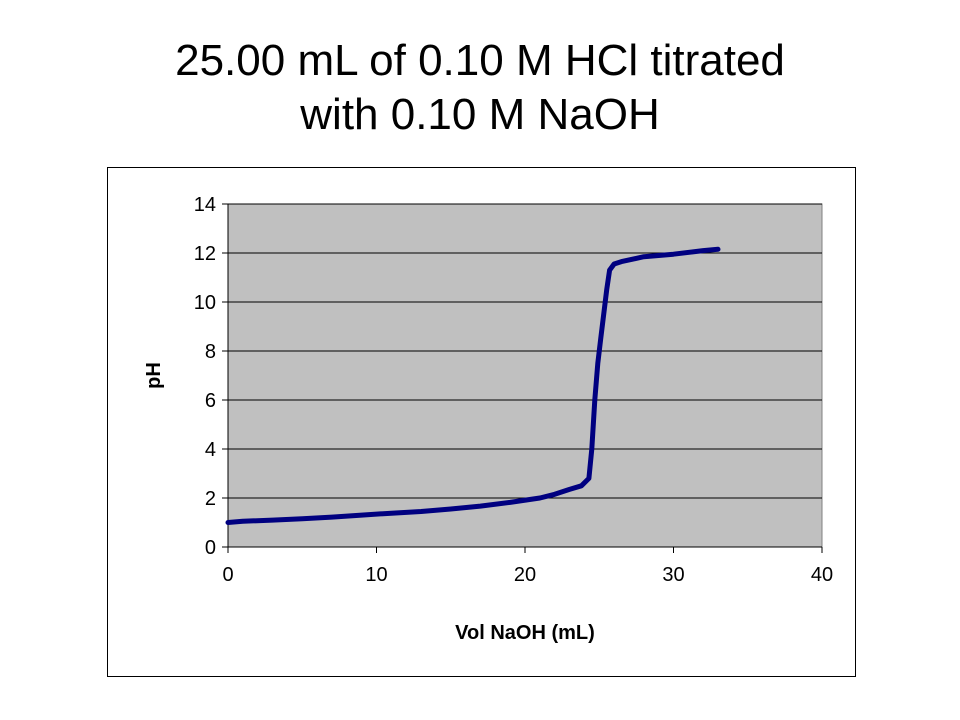 The width and height of the screenshot is (960, 720). Describe the element at coordinates (822, 575) in the screenshot. I see `x-tick-label: 40` at that location.